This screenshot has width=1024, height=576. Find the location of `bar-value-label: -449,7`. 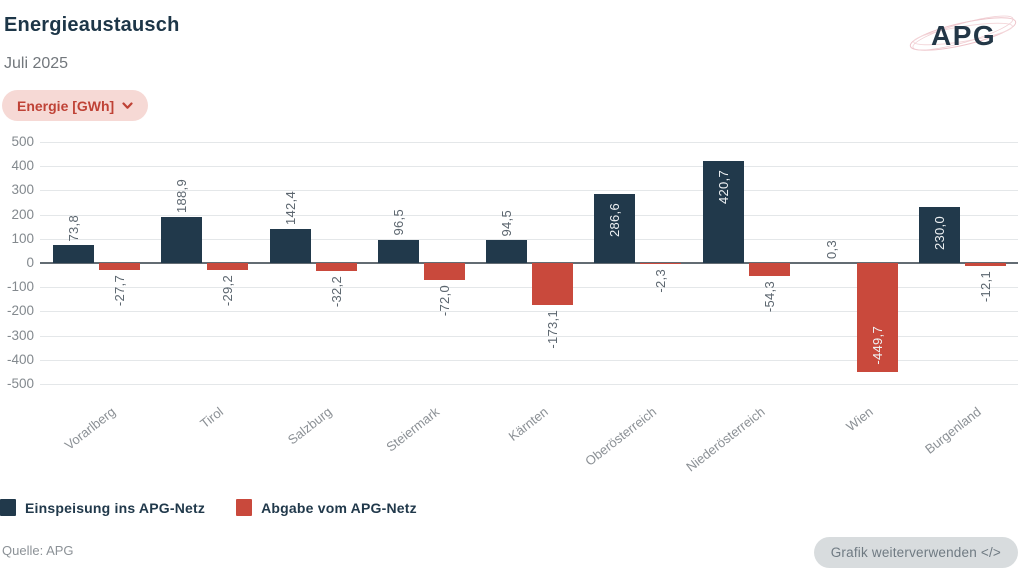

bar-value-label: -449,7 is located at coordinates (877, 345).